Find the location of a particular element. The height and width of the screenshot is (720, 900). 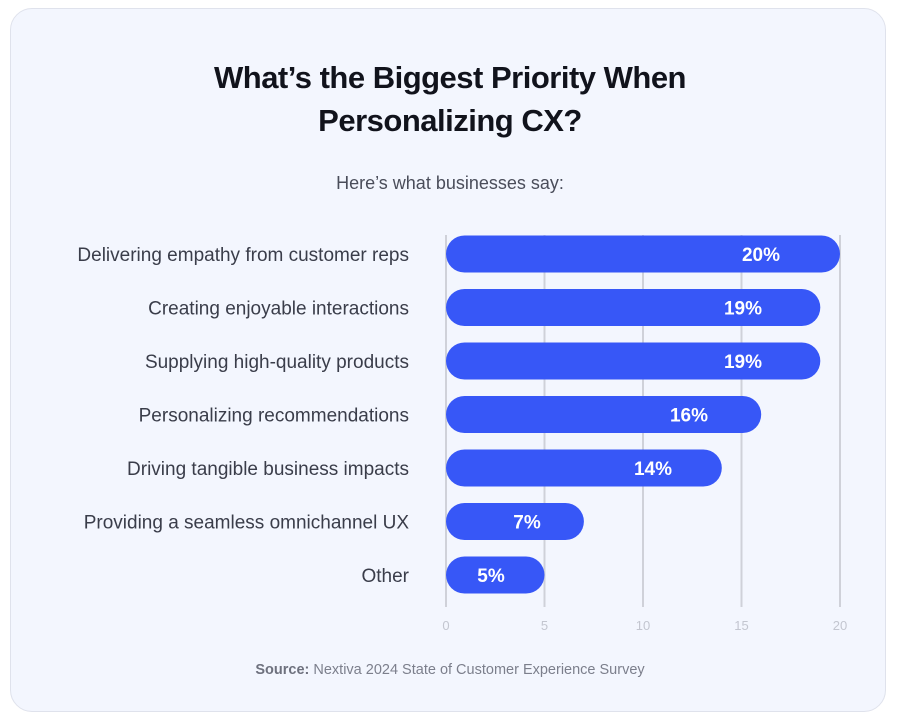

x-tick-label: 10 is located at coordinates (643, 625).